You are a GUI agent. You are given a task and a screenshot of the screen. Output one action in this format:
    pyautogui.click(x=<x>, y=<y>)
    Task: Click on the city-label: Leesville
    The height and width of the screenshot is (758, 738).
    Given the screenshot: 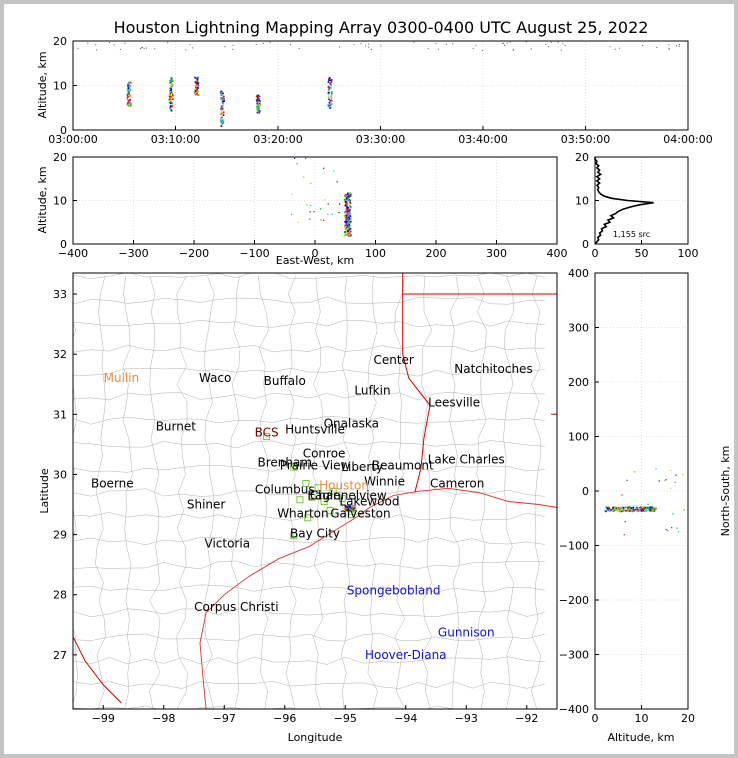 What is the action you would take?
    pyautogui.click(x=454, y=402)
    